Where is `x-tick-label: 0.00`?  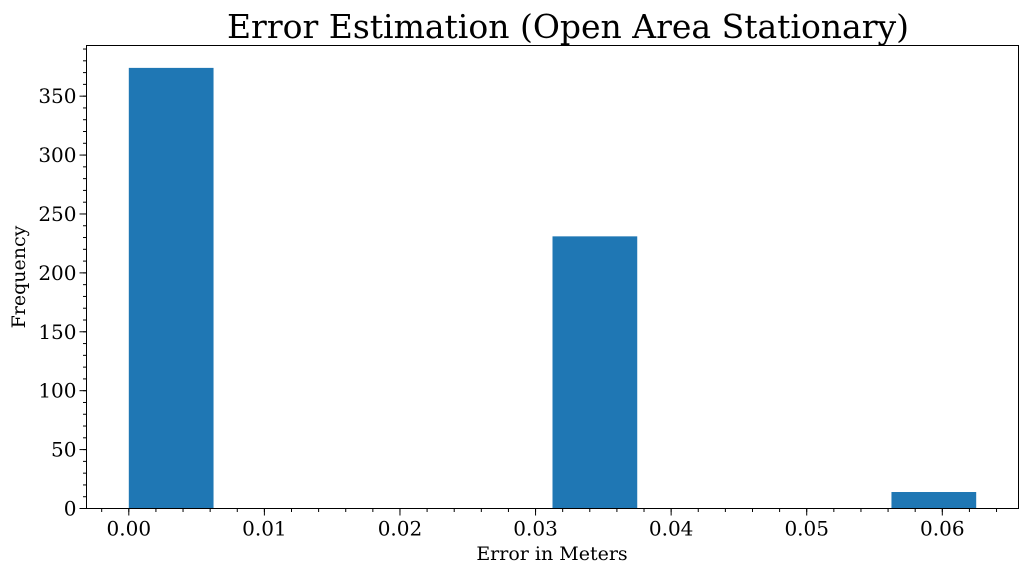
x-tick-label: 0.00 is located at coordinates (129, 529).